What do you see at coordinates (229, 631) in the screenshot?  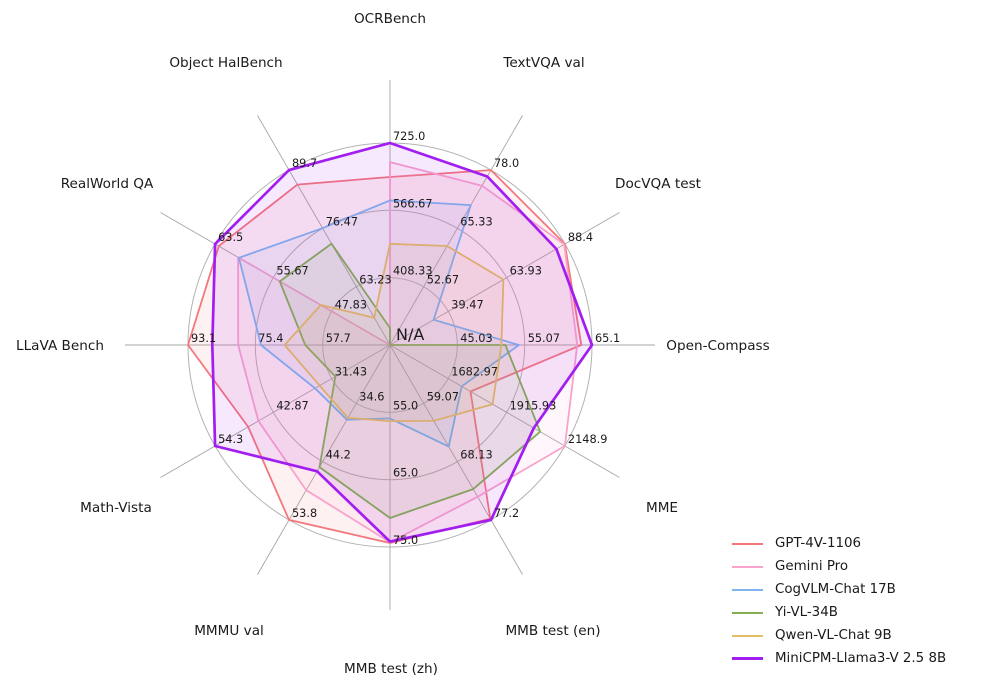 I see `axis-title: MMMU val` at bounding box center [229, 631].